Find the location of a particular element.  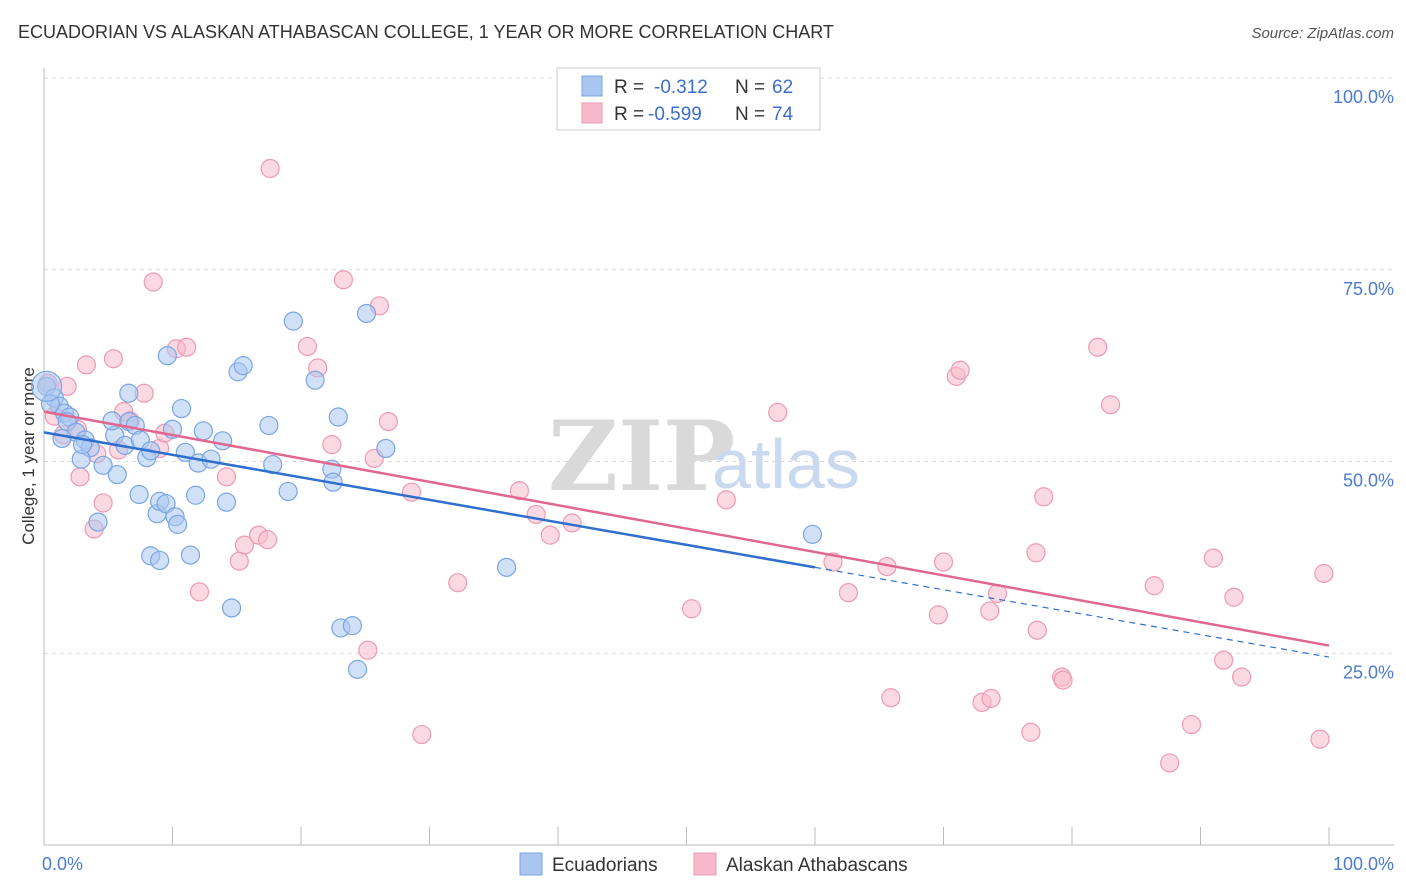

y-tick-label: 50.0% is located at coordinates (1368, 481).